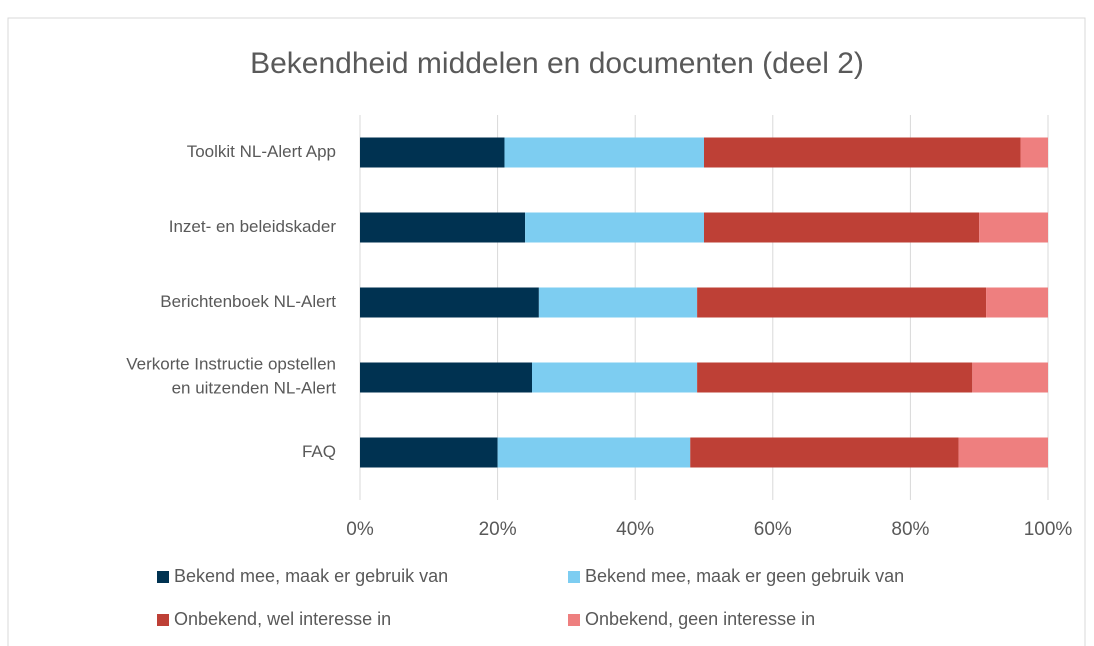 This screenshot has width=1094, height=646. Describe the element at coordinates (319, 451) in the screenshot. I see `category-label: FAQ` at that location.